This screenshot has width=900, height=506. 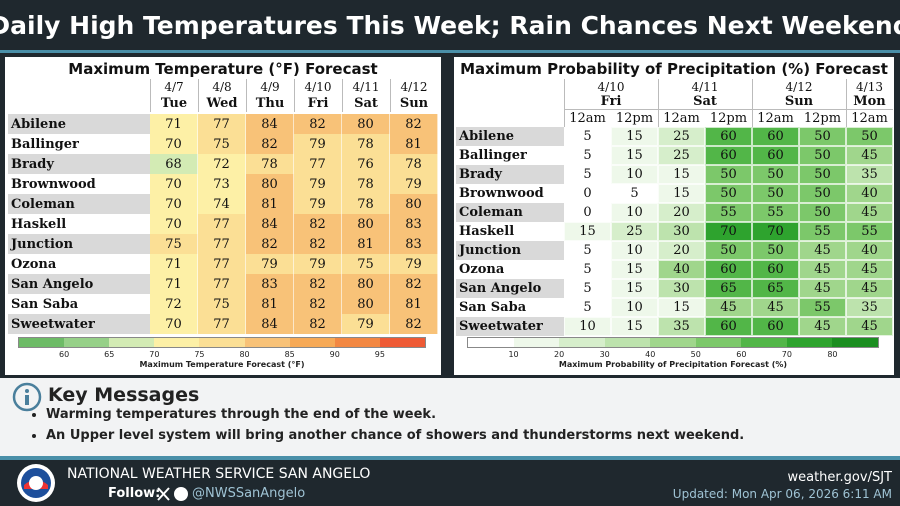 What do you see at coordinates (289, 354) in the screenshot?
I see `colorbar-tick-label: 85` at bounding box center [289, 354].